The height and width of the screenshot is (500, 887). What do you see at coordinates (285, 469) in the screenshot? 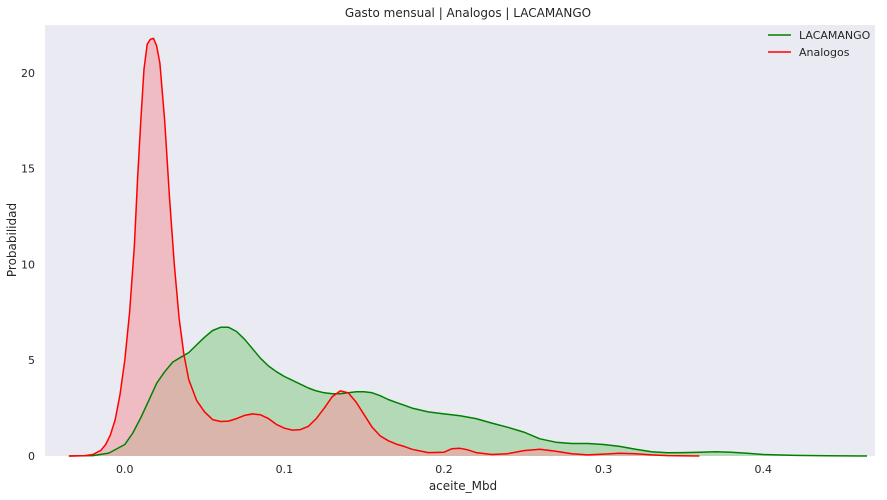
I see `x-tick-label: 0.1` at bounding box center [285, 469].